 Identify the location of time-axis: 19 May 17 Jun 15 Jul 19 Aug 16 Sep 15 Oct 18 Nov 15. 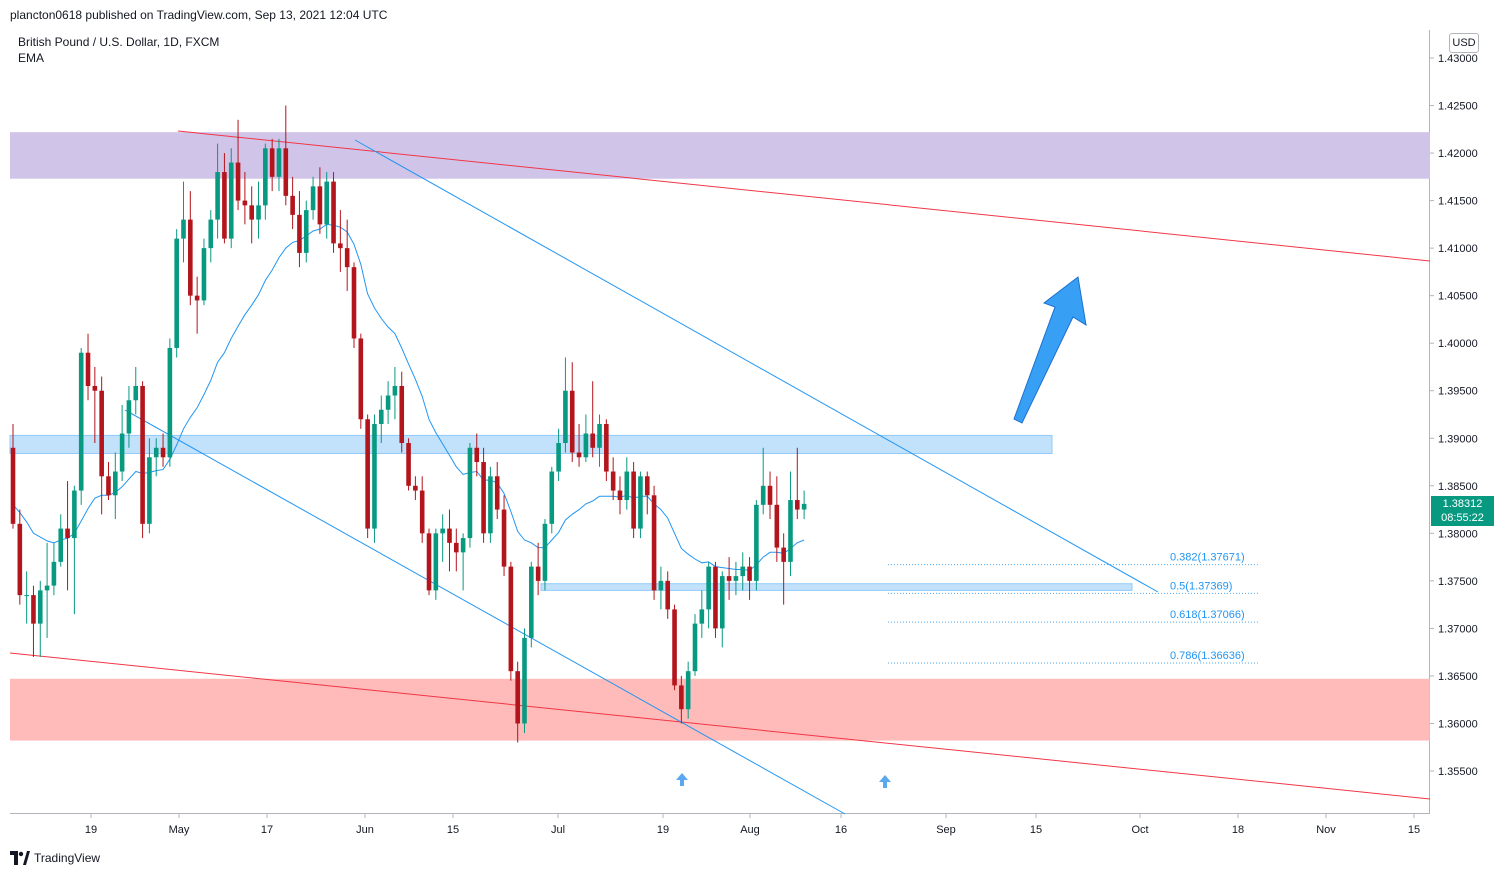
(752, 825).